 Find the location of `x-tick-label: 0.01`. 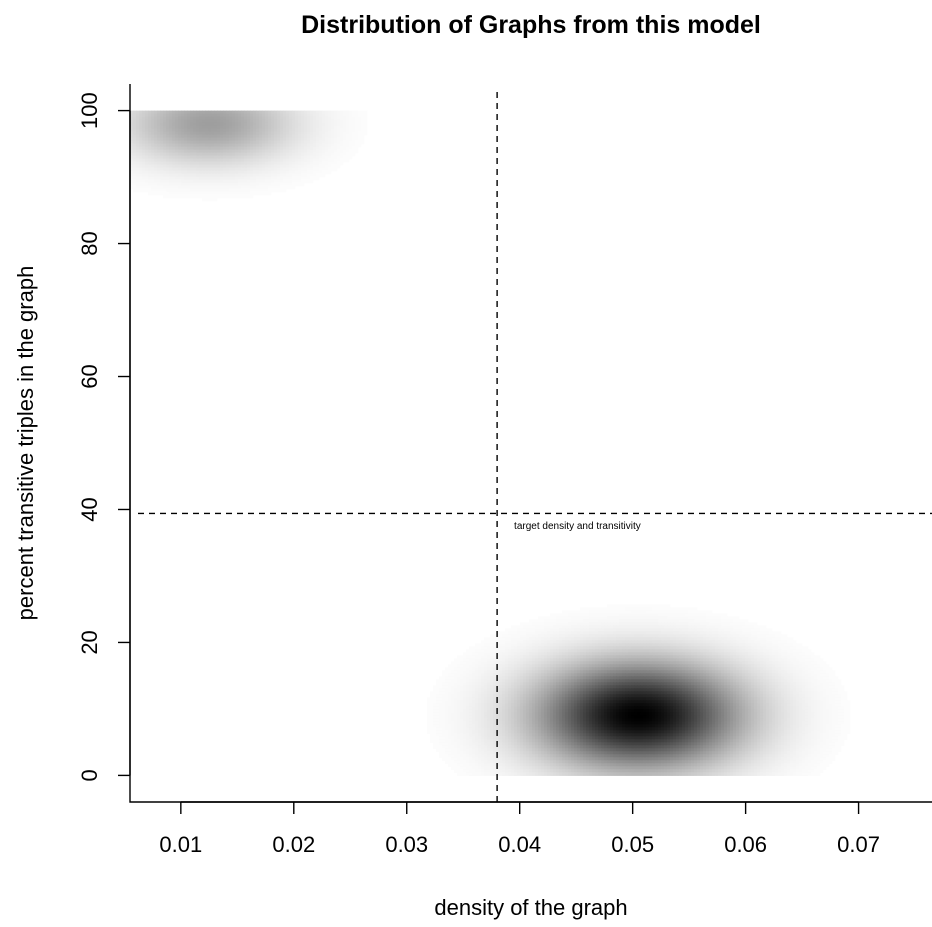

x-tick-label: 0.01 is located at coordinates (180, 844).